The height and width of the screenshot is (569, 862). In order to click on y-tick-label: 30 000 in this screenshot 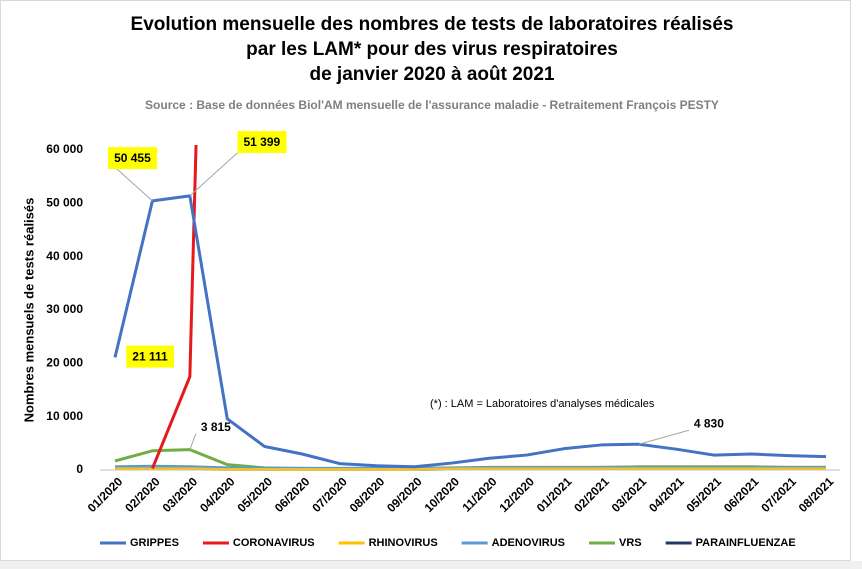, I will do `click(64, 309)`.